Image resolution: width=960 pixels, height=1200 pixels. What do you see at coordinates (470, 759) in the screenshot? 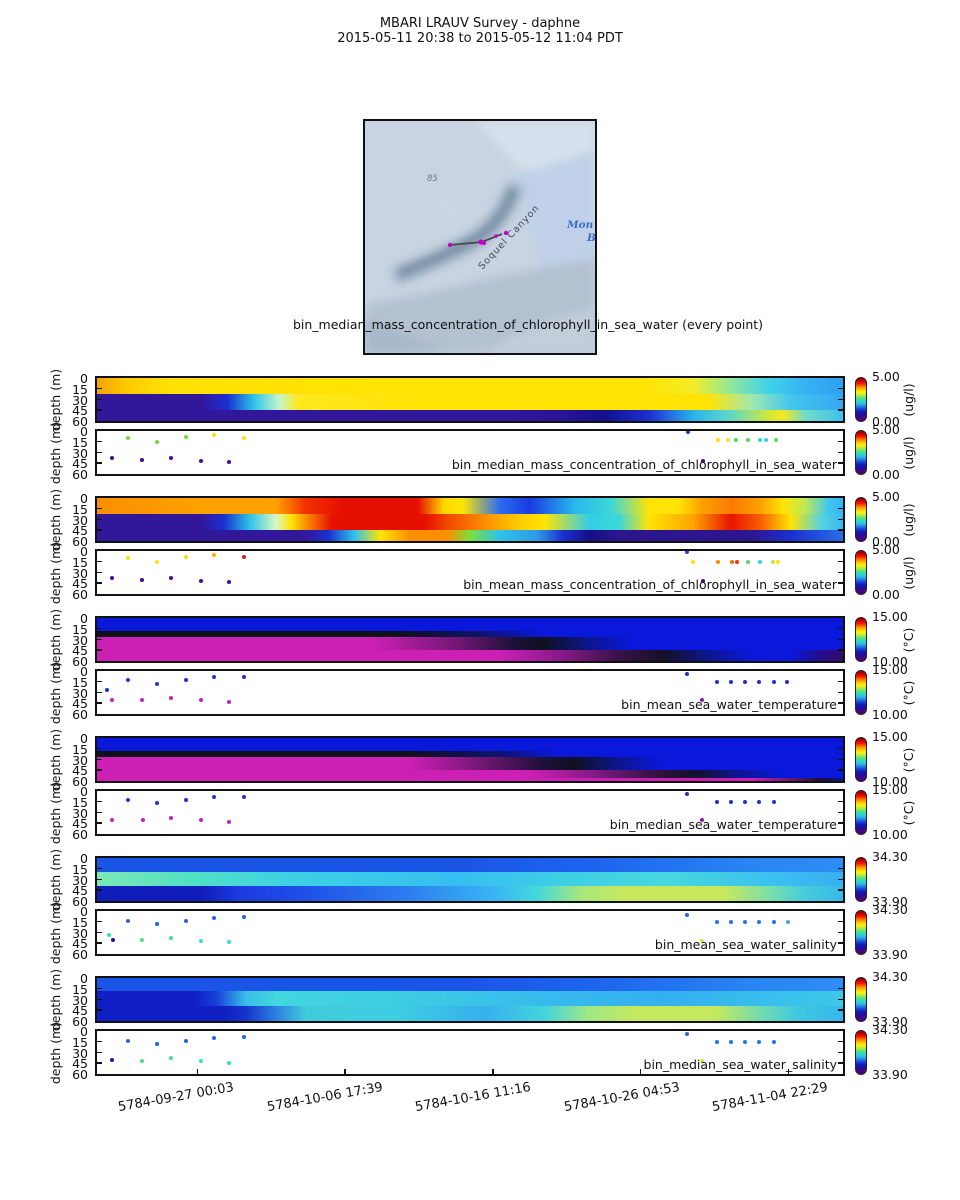
I see `heatmap-temp-median-fill` at bounding box center [470, 759].